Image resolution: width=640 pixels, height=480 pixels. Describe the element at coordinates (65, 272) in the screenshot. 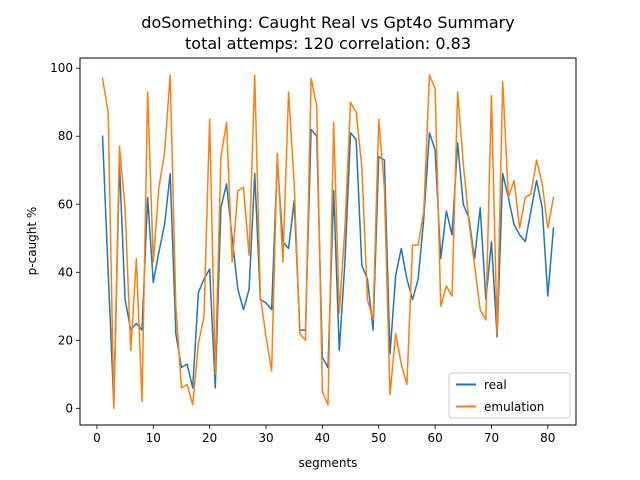

I see `y-tick-label: 40` at that location.